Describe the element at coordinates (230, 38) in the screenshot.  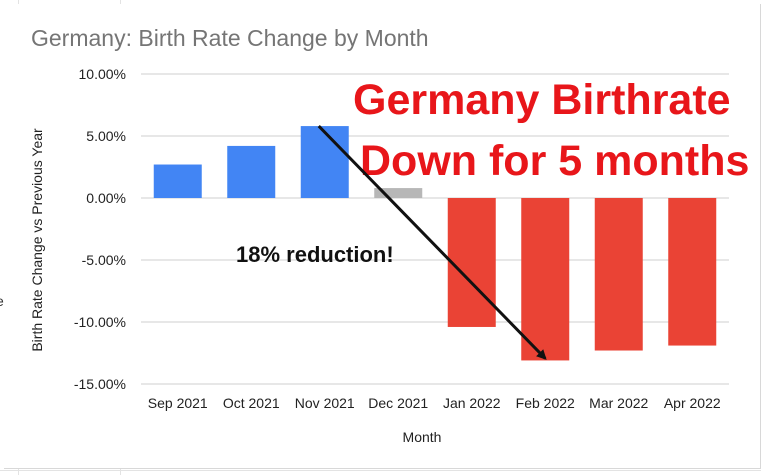
I see `chart-title: Germany: Birth Rate Change by Month` at that location.